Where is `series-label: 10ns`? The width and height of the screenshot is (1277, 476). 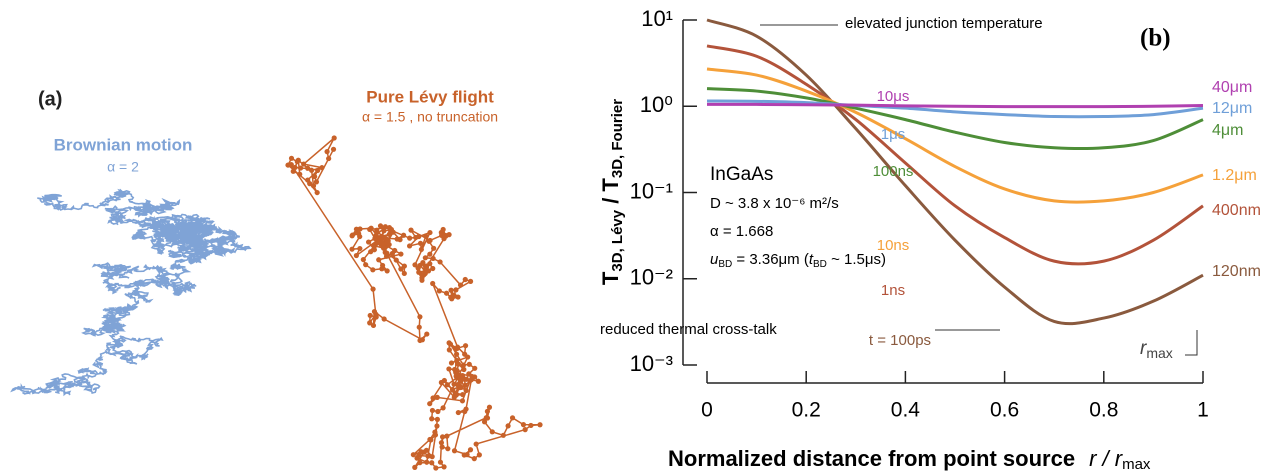
series-label: 10ns is located at coordinates (893, 245).